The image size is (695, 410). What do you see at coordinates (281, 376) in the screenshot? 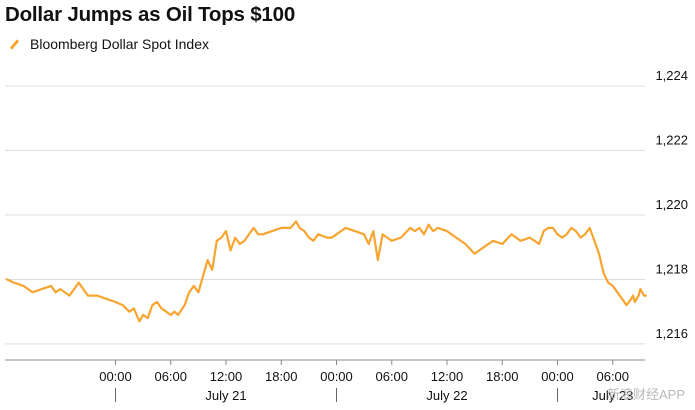
I see `x-tick-label: 18:00` at bounding box center [281, 376].